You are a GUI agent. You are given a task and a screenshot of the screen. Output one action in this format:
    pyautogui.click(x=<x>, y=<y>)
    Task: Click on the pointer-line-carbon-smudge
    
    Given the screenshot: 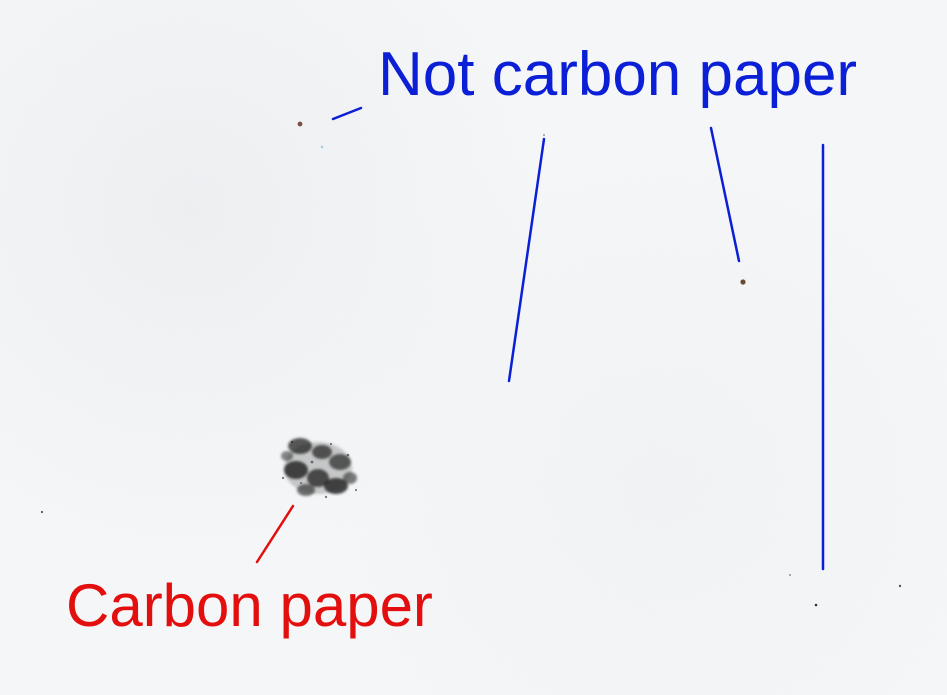 What is the action you would take?
    pyautogui.click(x=275, y=534)
    